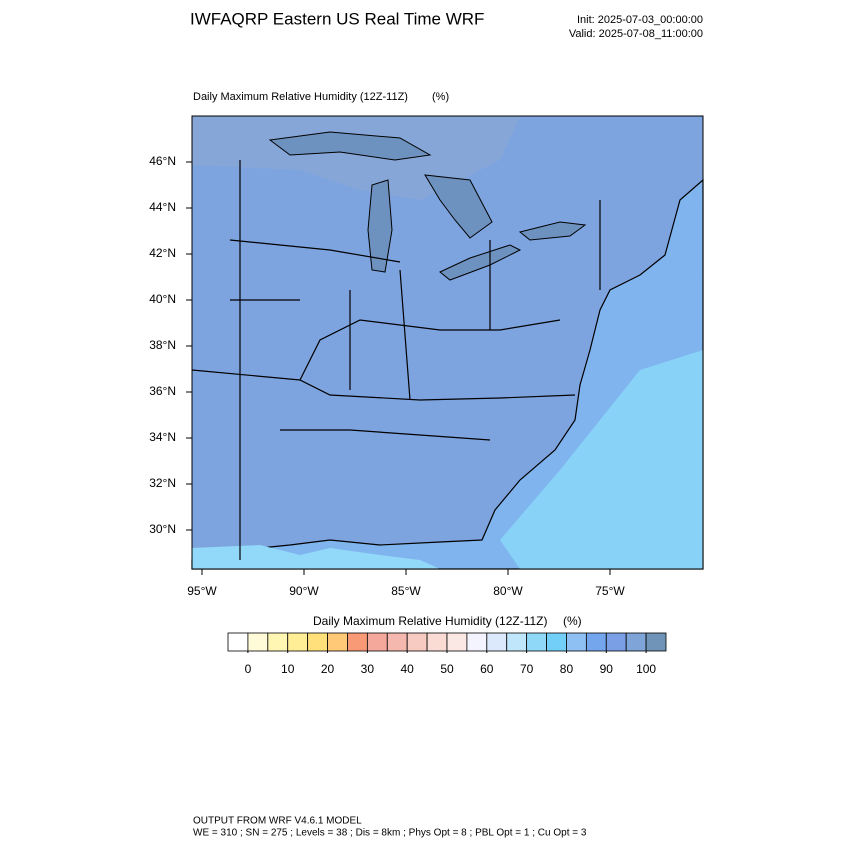 This screenshot has height=855, width=850. Describe the element at coordinates (162, 299) in the screenshot. I see `lat-tick-label: 40°N` at that location.